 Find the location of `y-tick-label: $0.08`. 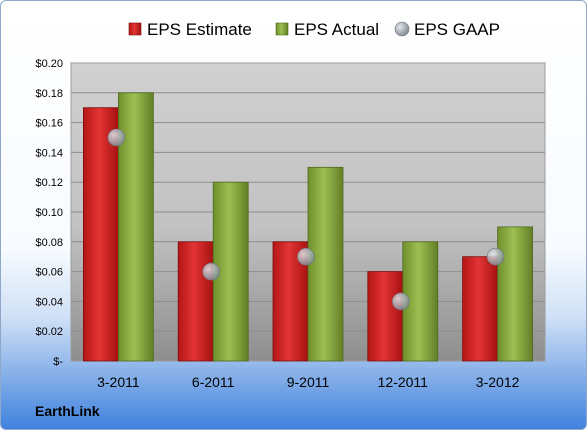

y-tick-label: $0.08 is located at coordinates (49, 243).